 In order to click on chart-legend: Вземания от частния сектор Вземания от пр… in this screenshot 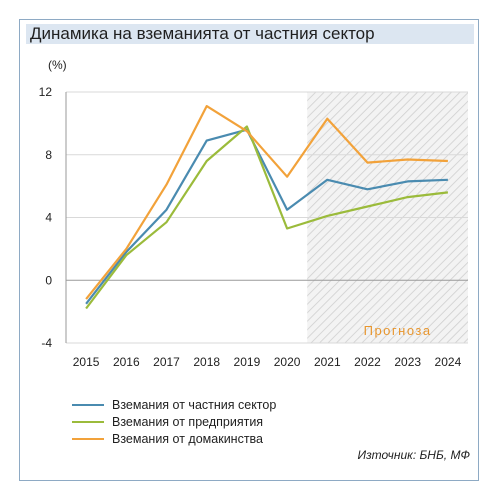, I will do `click(174, 421)`.